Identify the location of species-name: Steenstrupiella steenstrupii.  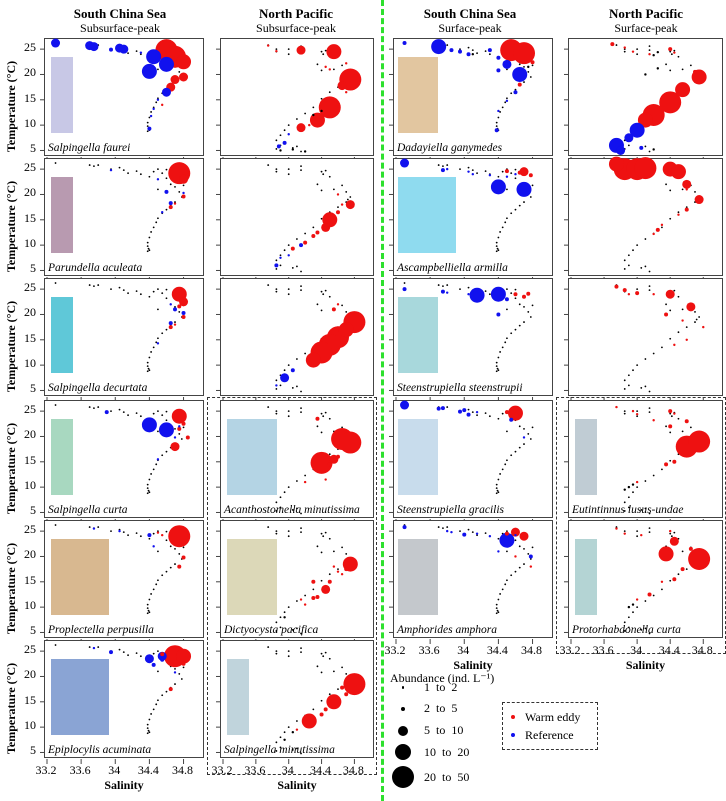
(460, 388).